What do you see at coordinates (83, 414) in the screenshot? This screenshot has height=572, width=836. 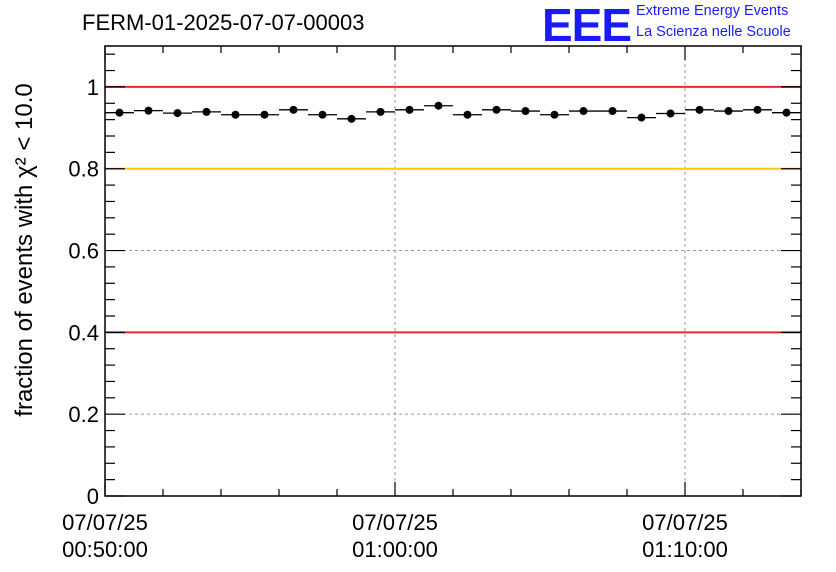 I see `y-tick-label: 0.2` at bounding box center [83, 414].